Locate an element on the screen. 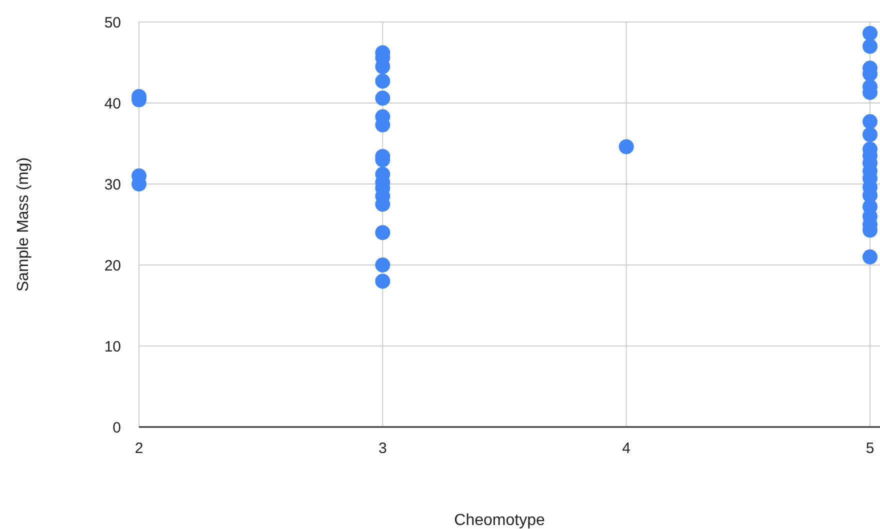  y-axis-title: Sample Mass (mg) is located at coordinates (23, 224).